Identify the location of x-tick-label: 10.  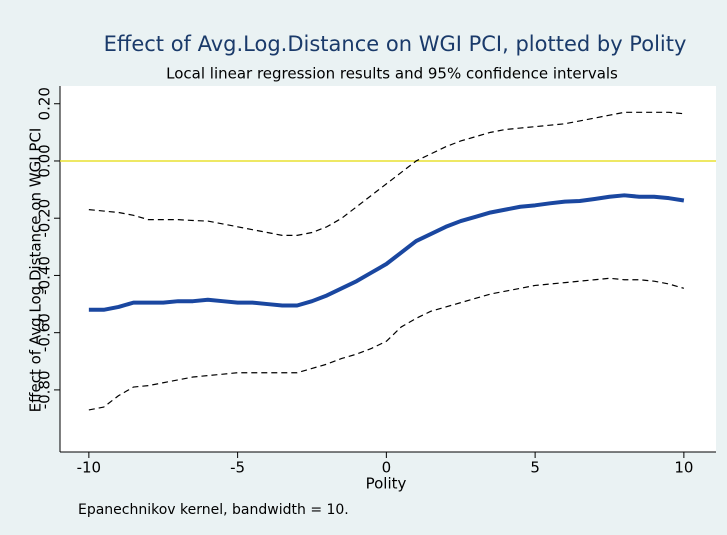
(683, 468).